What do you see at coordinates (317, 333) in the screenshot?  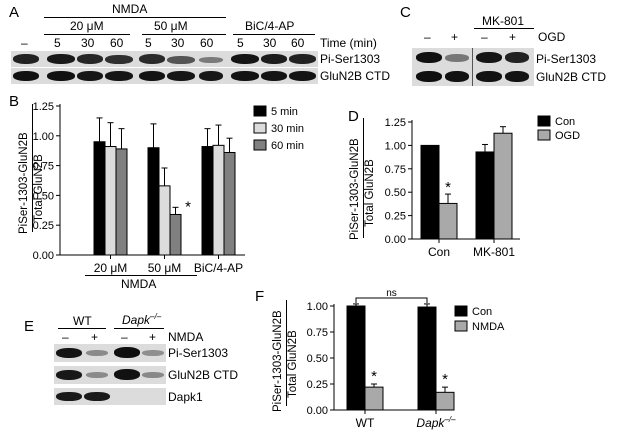 I see `panel-f-ytick-label-3: 0.75` at bounding box center [317, 333].